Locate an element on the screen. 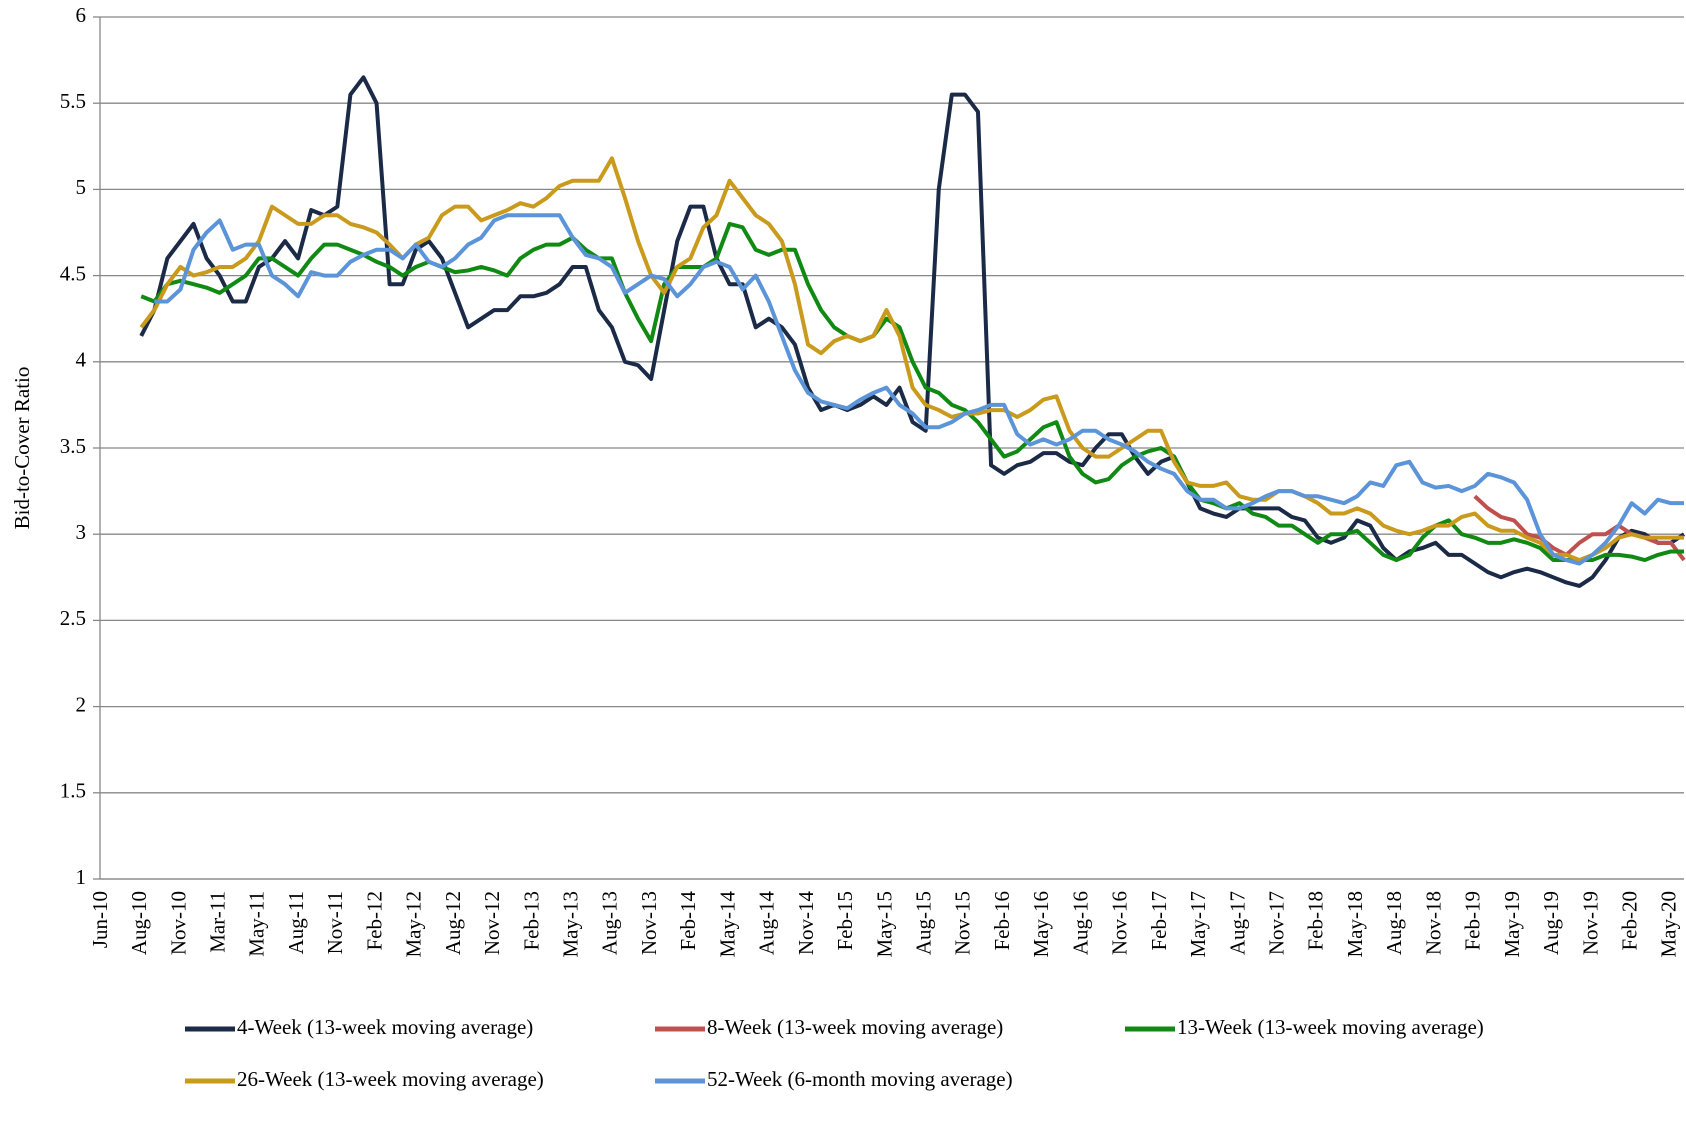 This screenshot has width=1686, height=1132. legend-label: 13-Week (13-week moving average) is located at coordinates (1330, 1027).